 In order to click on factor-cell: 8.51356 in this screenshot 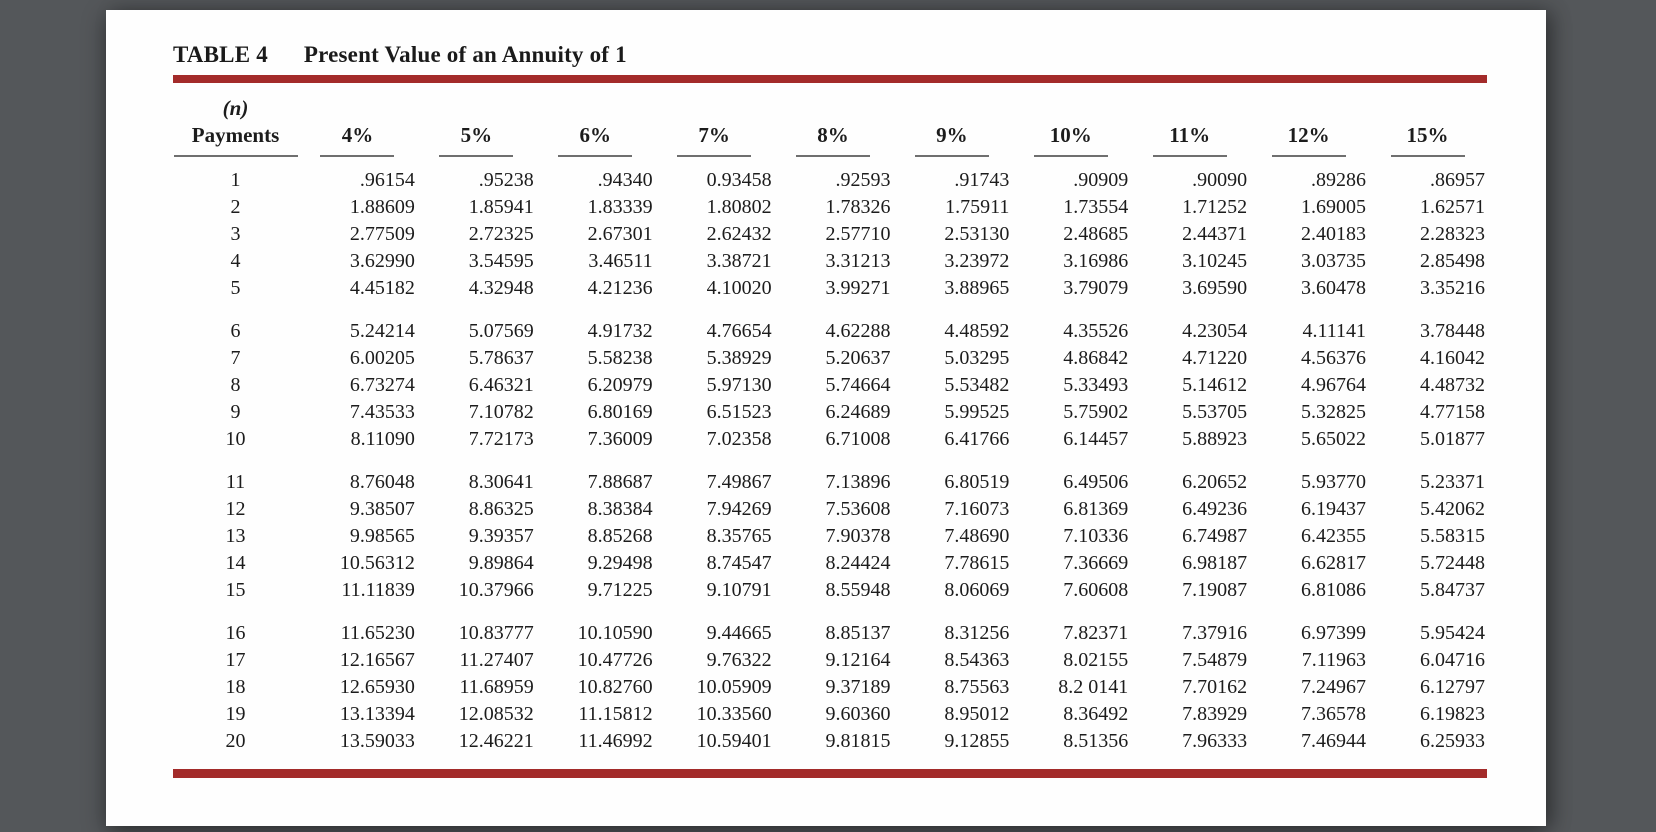, I will do `click(1096, 741)`.